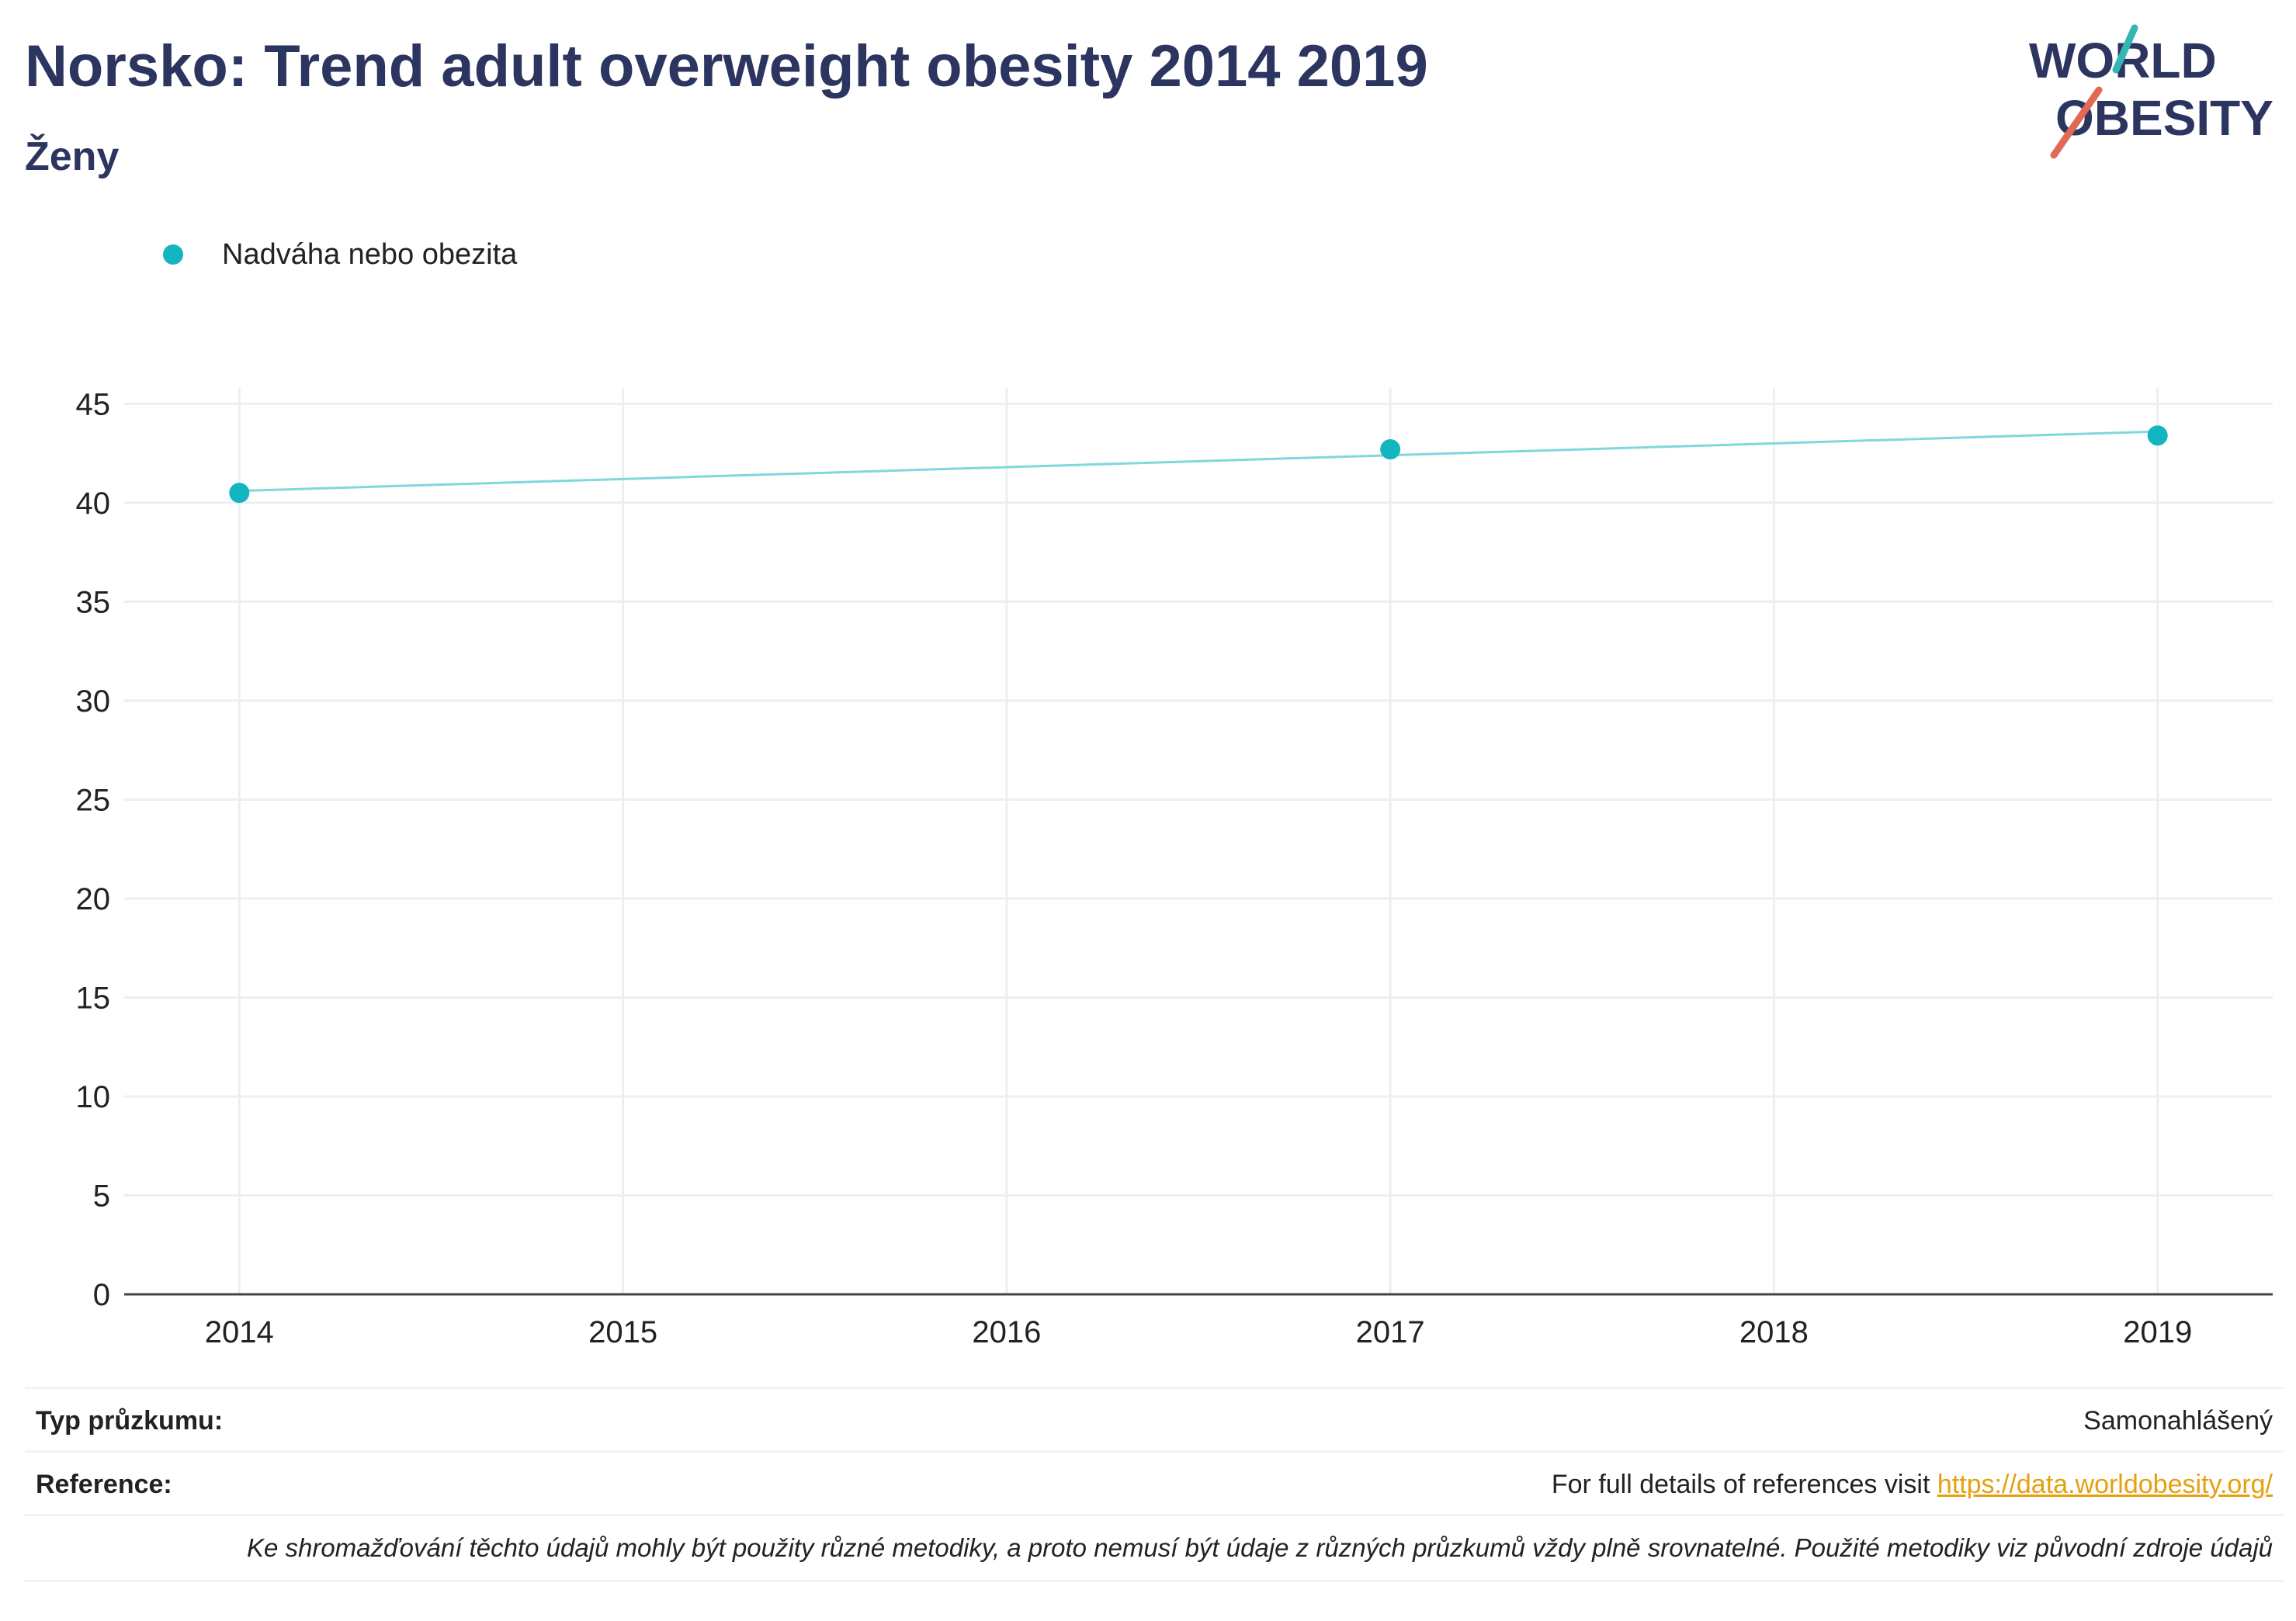 This screenshot has width=2296, height=1621. I want to click on reference-text: For full details of references visit, so click(1744, 1484).